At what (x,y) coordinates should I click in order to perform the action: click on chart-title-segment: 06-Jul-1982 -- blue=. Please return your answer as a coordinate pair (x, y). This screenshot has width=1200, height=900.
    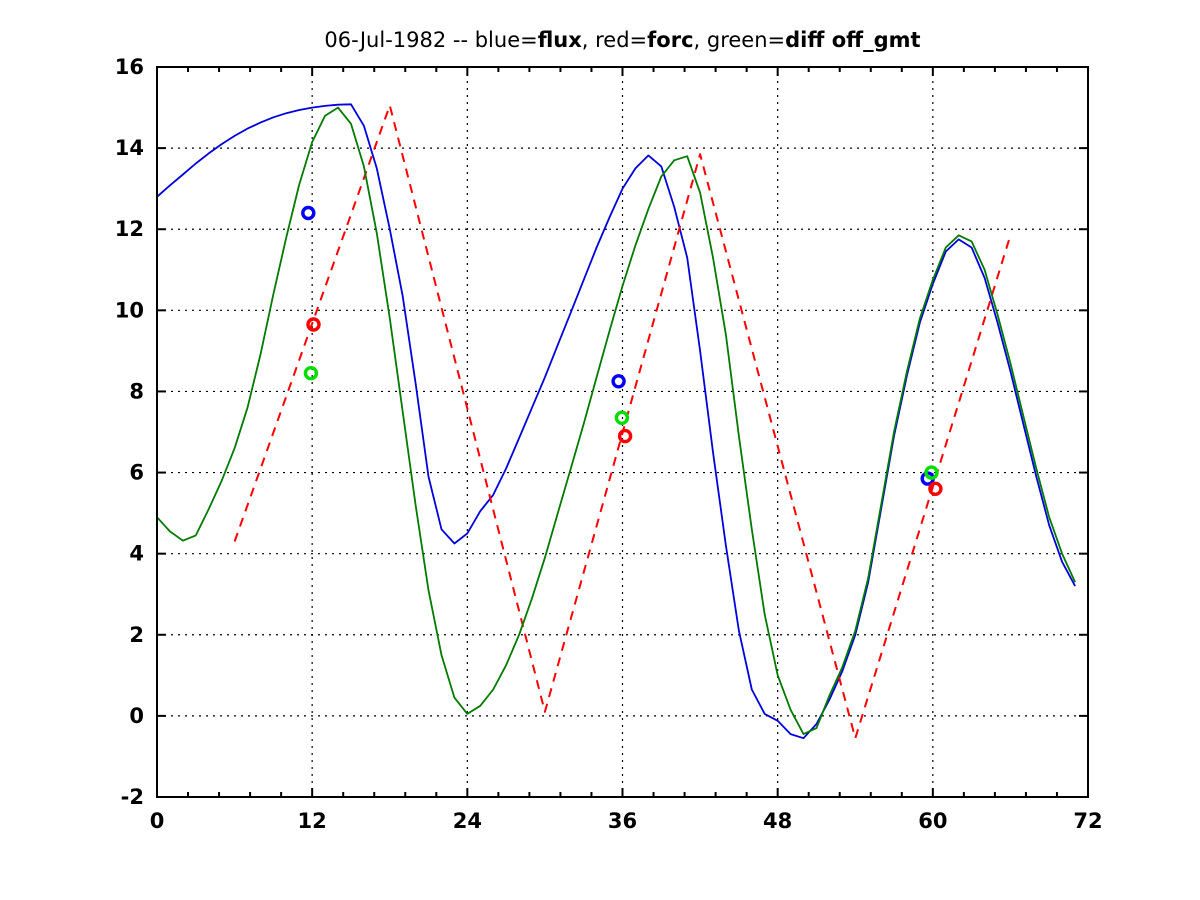
    Looking at the image, I should click on (431, 40).